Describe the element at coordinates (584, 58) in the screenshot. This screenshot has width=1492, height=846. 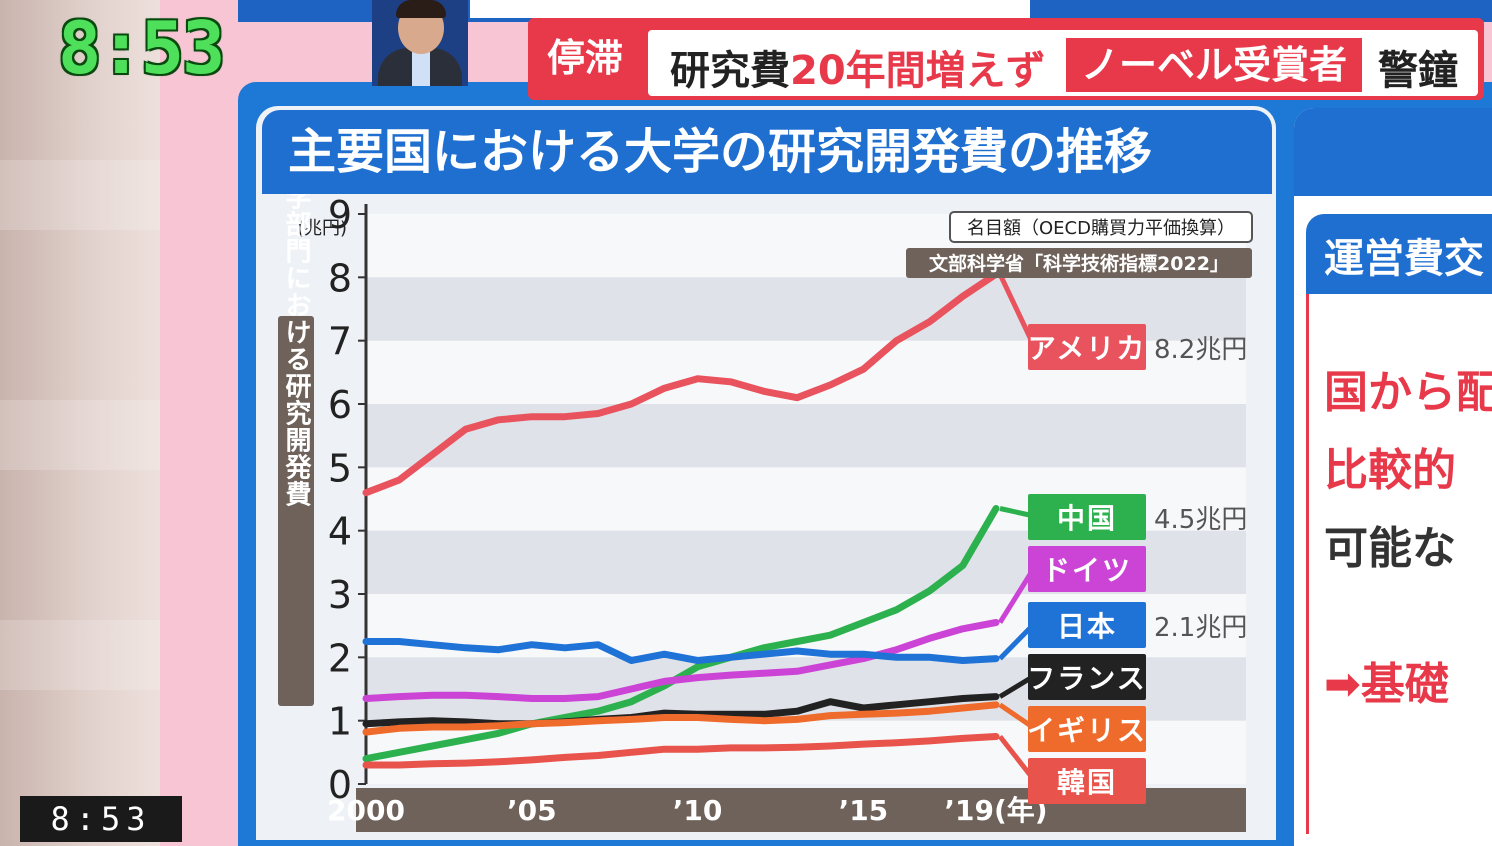
I see `headline-tag: 停滞` at that location.